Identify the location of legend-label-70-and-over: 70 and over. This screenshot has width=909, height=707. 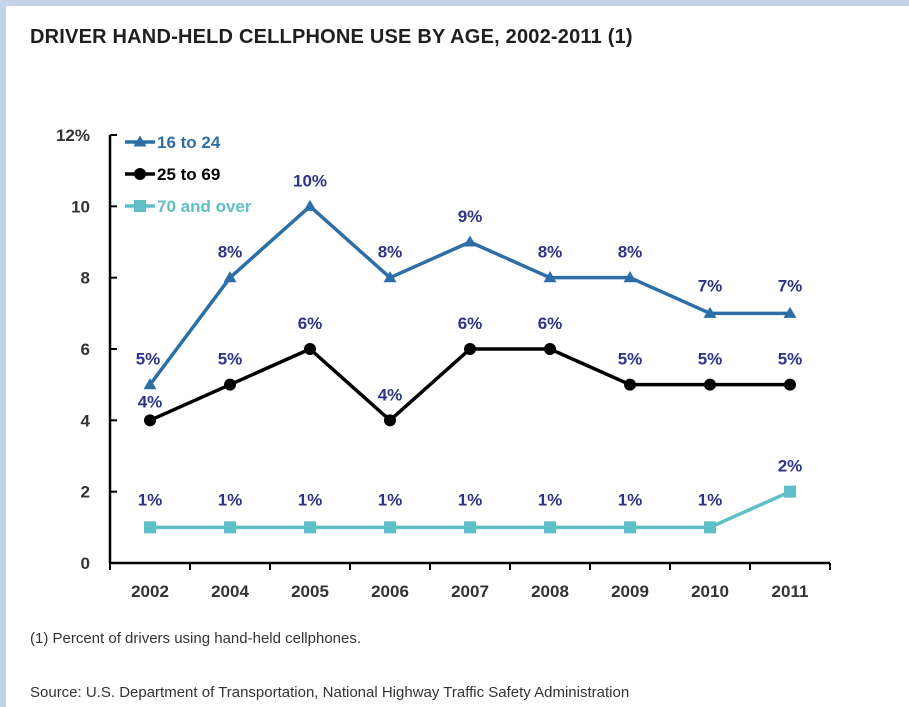
(204, 206).